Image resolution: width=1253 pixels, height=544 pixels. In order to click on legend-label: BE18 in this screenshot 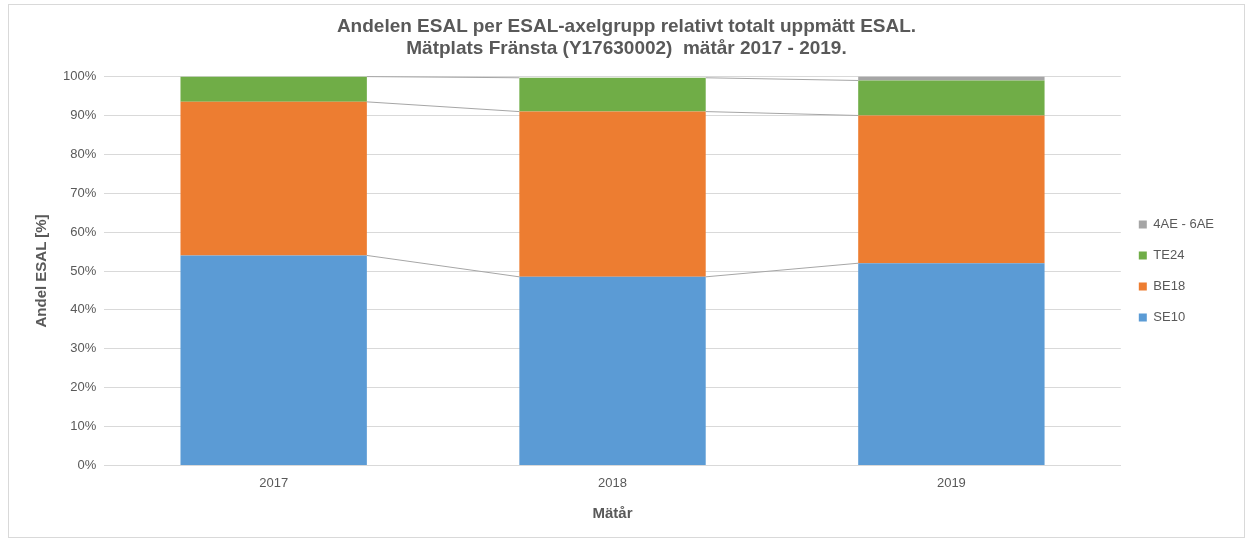, I will do `click(1169, 286)`.